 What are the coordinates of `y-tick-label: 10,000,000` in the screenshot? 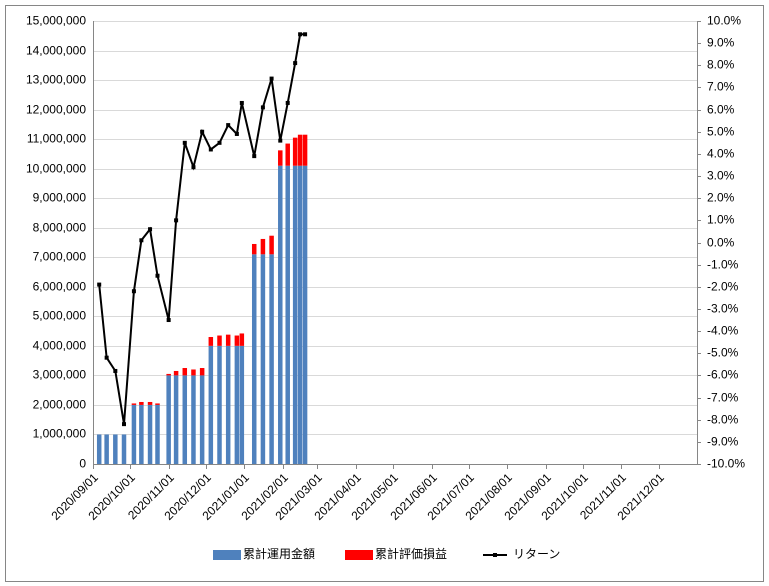 It's located at (56, 169).